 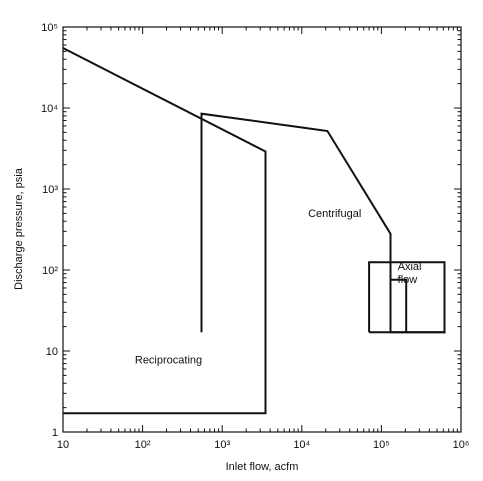 What do you see at coordinates (408, 280) in the screenshot?
I see `region-label-axial-flow: flow` at bounding box center [408, 280].